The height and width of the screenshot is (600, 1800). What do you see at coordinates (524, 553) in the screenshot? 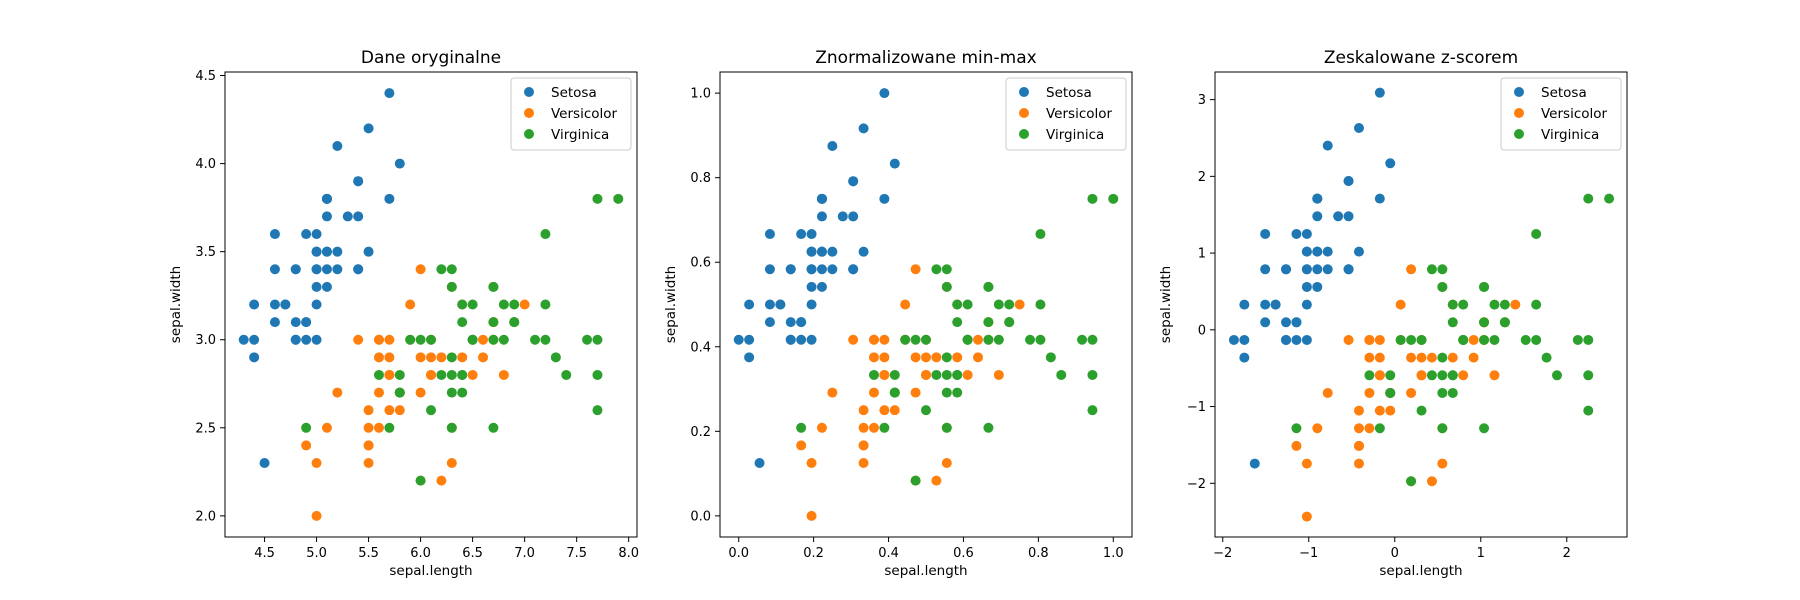
I see `x-tick-label: 7.0` at bounding box center [524, 553].